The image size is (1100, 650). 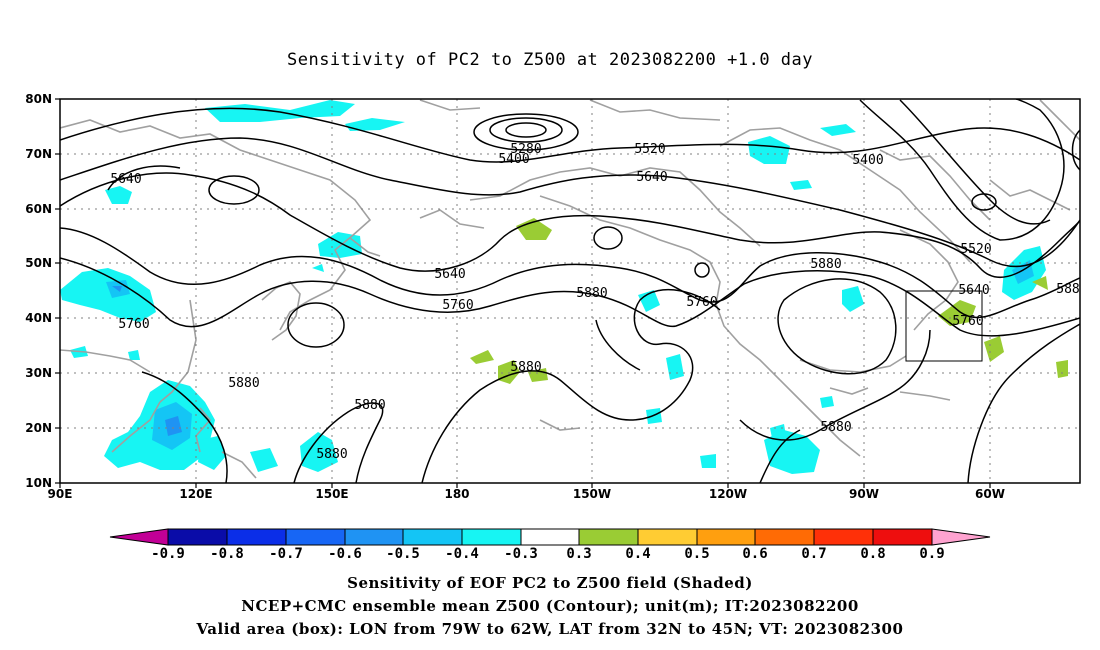 I want to click on colorbar-label: 0.7, so click(x=813, y=554).